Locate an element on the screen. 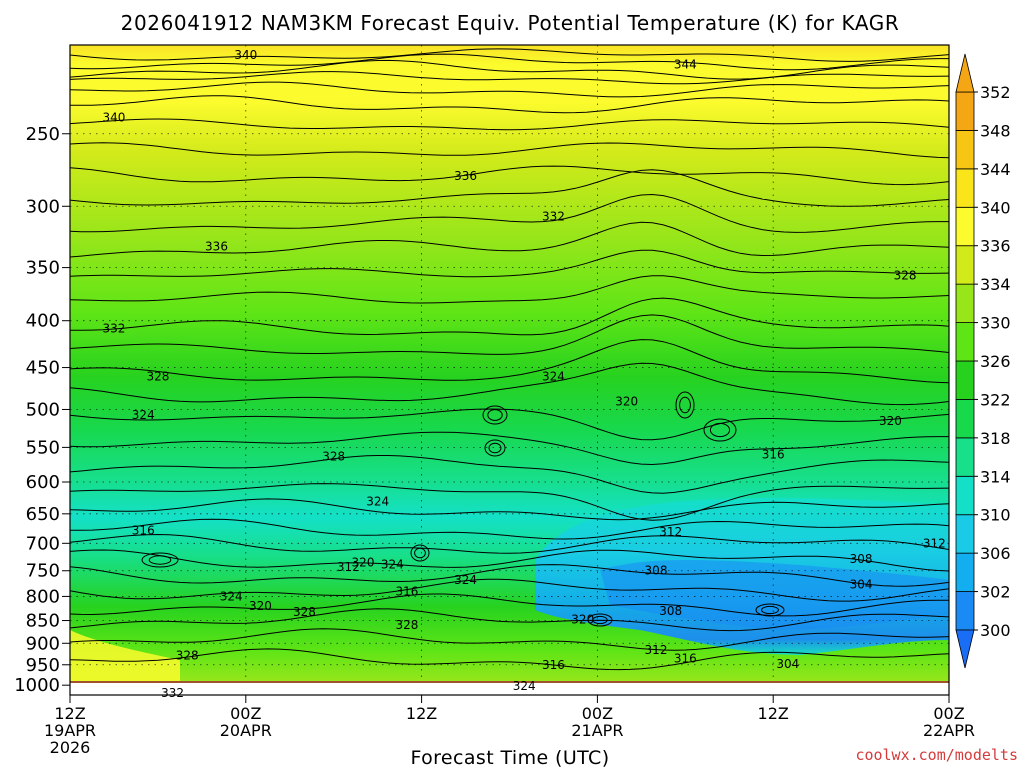 The image size is (1024, 768). y-tick-label: 750 is located at coordinates (43, 571).